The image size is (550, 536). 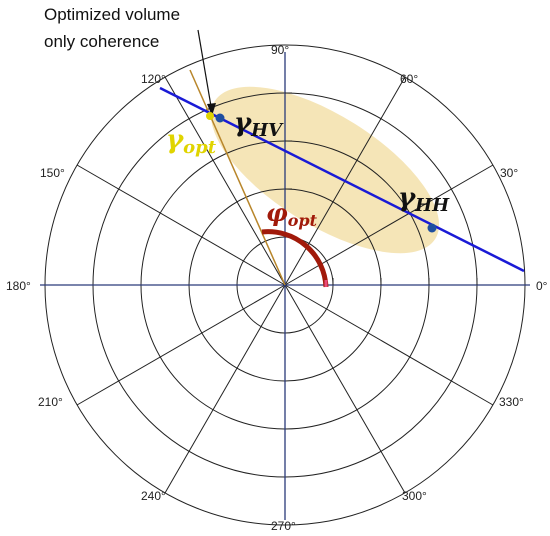 What do you see at coordinates (283, 526) in the screenshot?
I see `angle-label-270: 270°` at bounding box center [283, 526].